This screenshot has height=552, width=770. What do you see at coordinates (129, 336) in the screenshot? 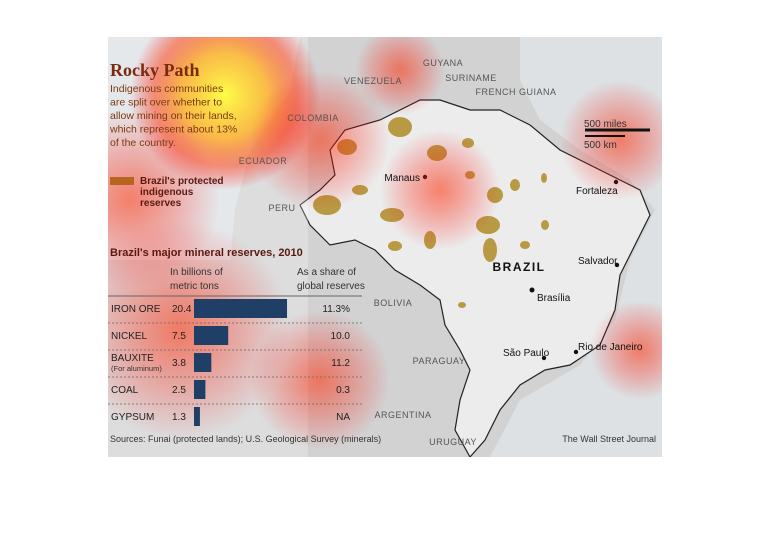
I see `mineral: NICKEL` at bounding box center [129, 336].